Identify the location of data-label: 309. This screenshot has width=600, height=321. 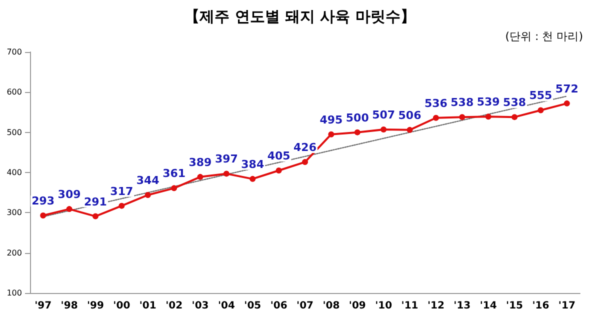
(69, 195).